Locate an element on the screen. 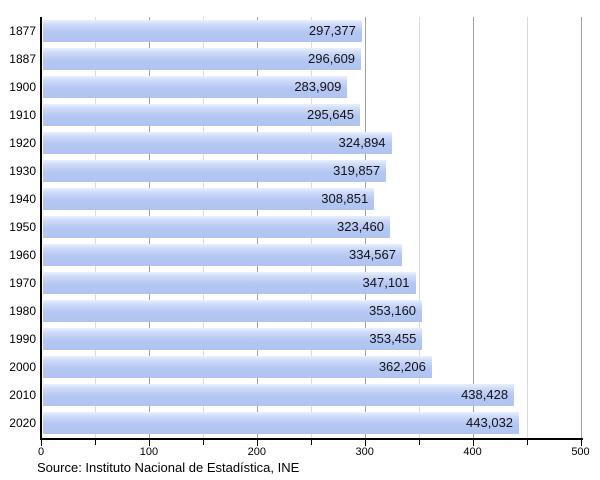 The width and height of the screenshot is (600, 480). bar: 353,160 is located at coordinates (233, 311).